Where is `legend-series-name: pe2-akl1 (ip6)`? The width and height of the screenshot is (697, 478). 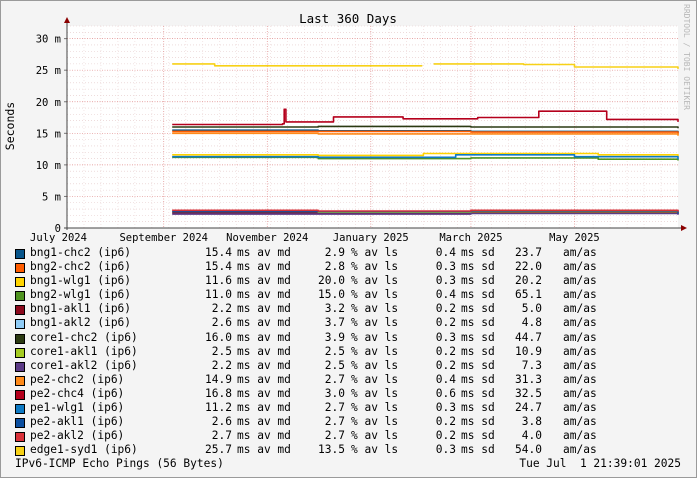
legend-series-name: pe2-akl1 (ip6) is located at coordinates (77, 422).